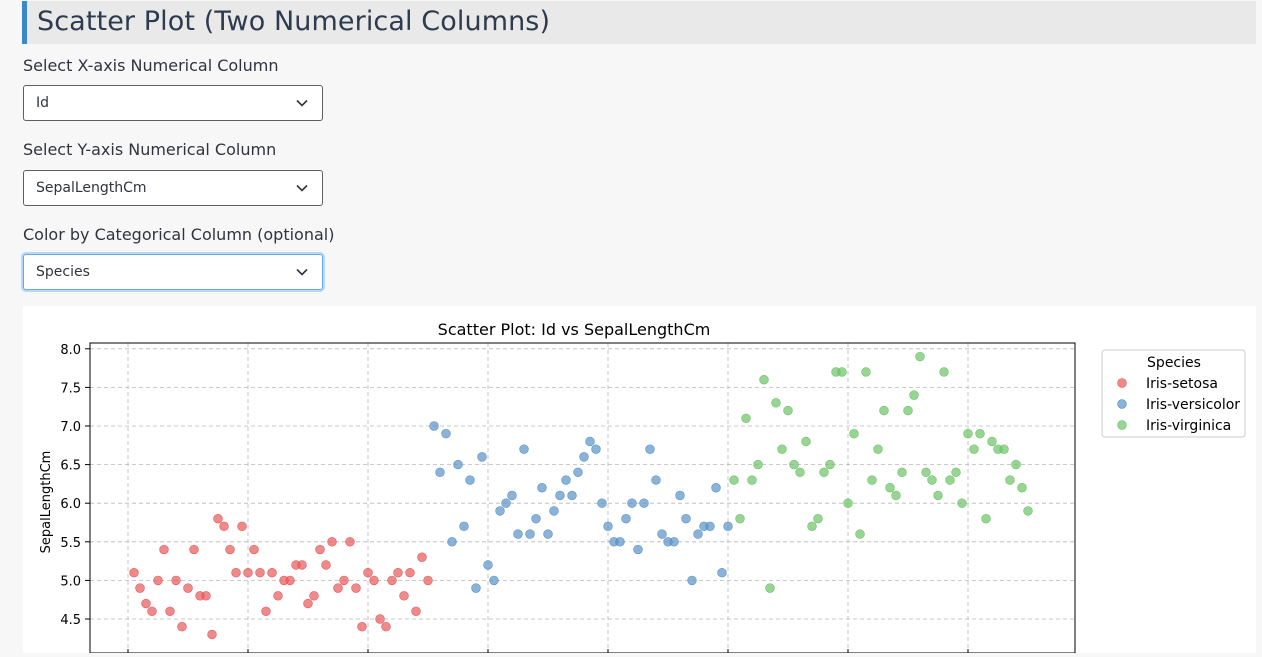 This screenshot has height=657, width=1262. Describe the element at coordinates (70, 620) in the screenshot. I see `y-tick-label: 4.5` at that location.